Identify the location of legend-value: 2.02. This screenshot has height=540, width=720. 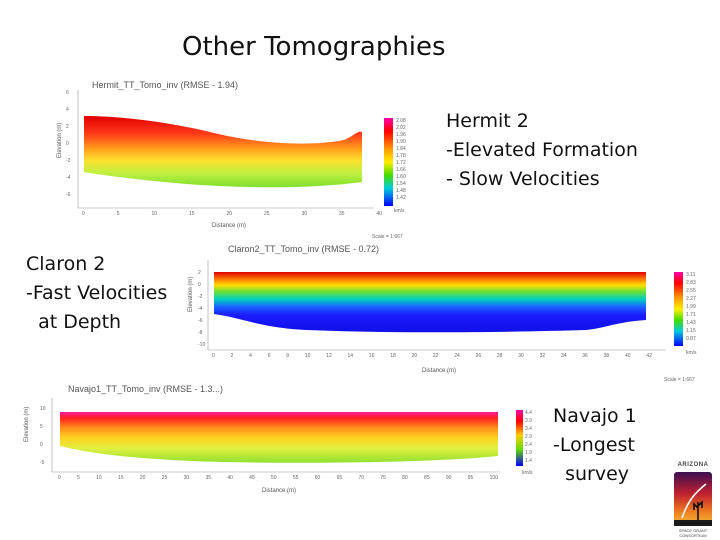
(401, 128).